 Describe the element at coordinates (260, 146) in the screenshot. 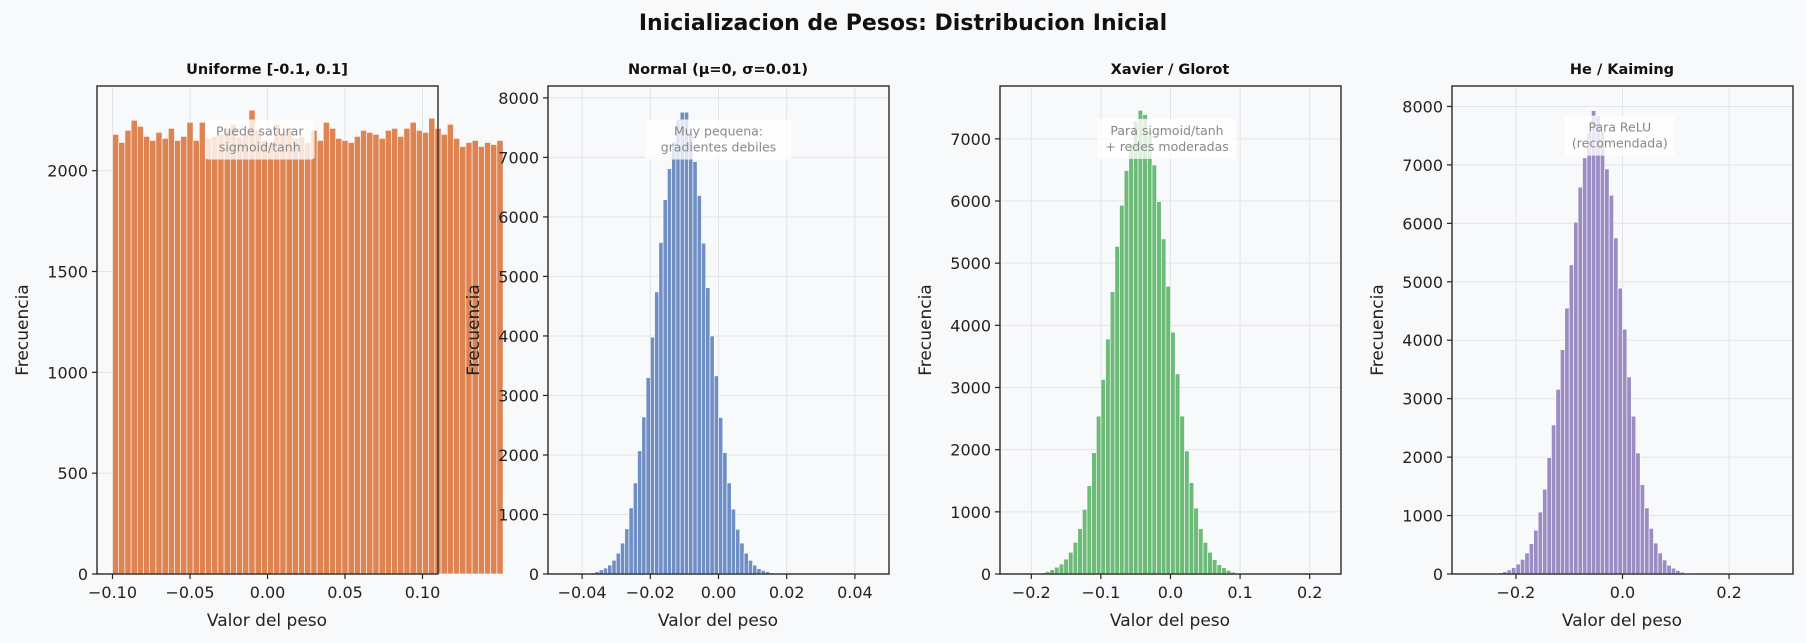

I see `annotation-text: sigmoid/tanh` at that location.